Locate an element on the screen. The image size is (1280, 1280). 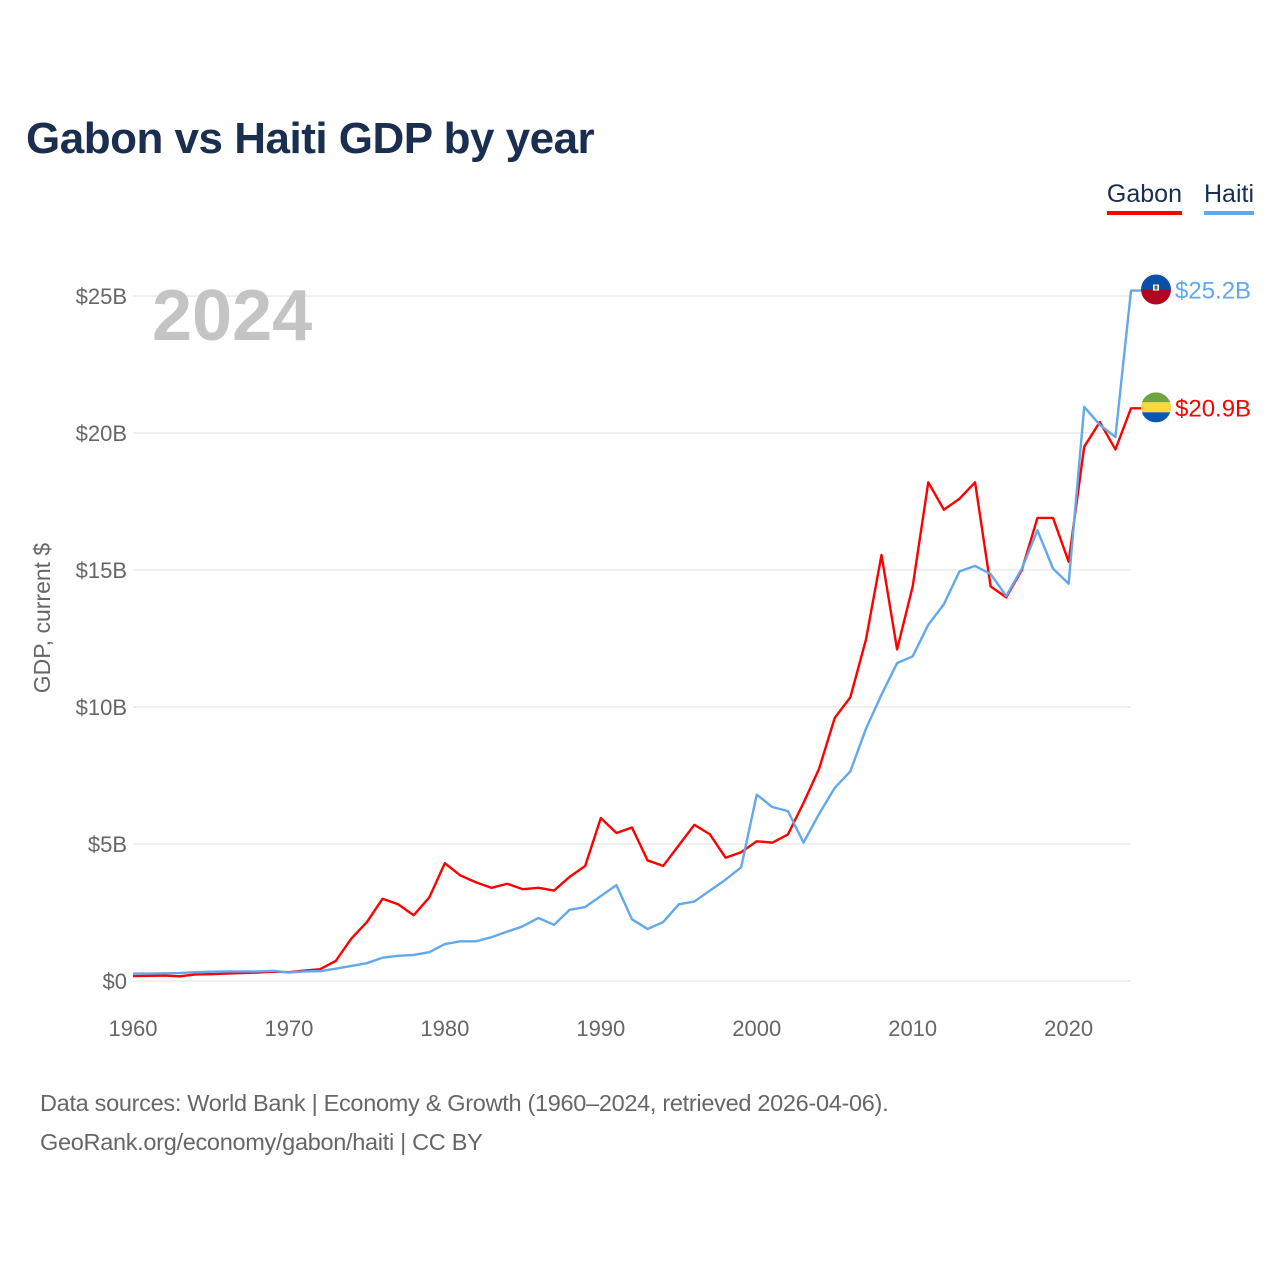
x-tick-label: 2000 is located at coordinates (756, 1028).